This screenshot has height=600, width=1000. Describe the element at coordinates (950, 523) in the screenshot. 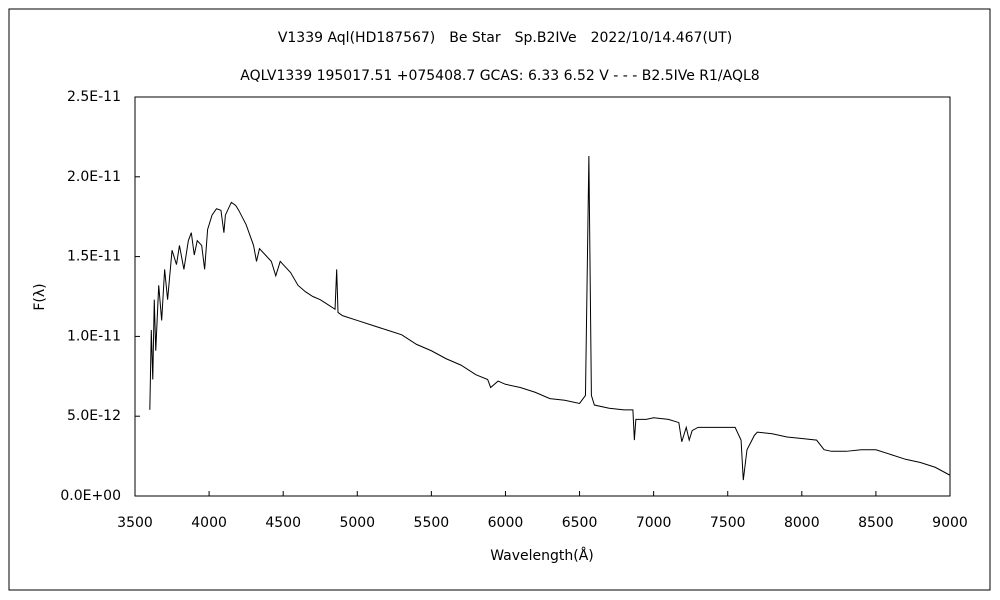

I see `x-tick-label: 9000` at that location.